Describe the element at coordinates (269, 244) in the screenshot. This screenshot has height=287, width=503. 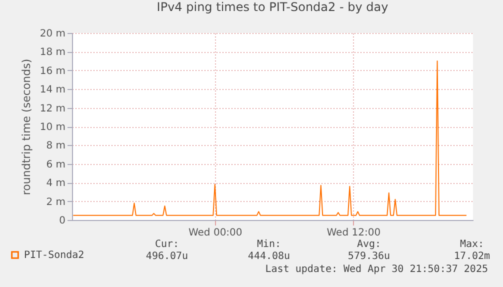
I see `text: Min:` at that location.